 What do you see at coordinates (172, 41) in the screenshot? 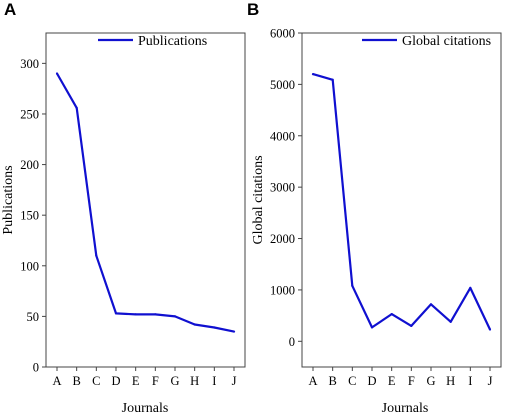
I see `legend-label-publications: Publications` at bounding box center [172, 41].